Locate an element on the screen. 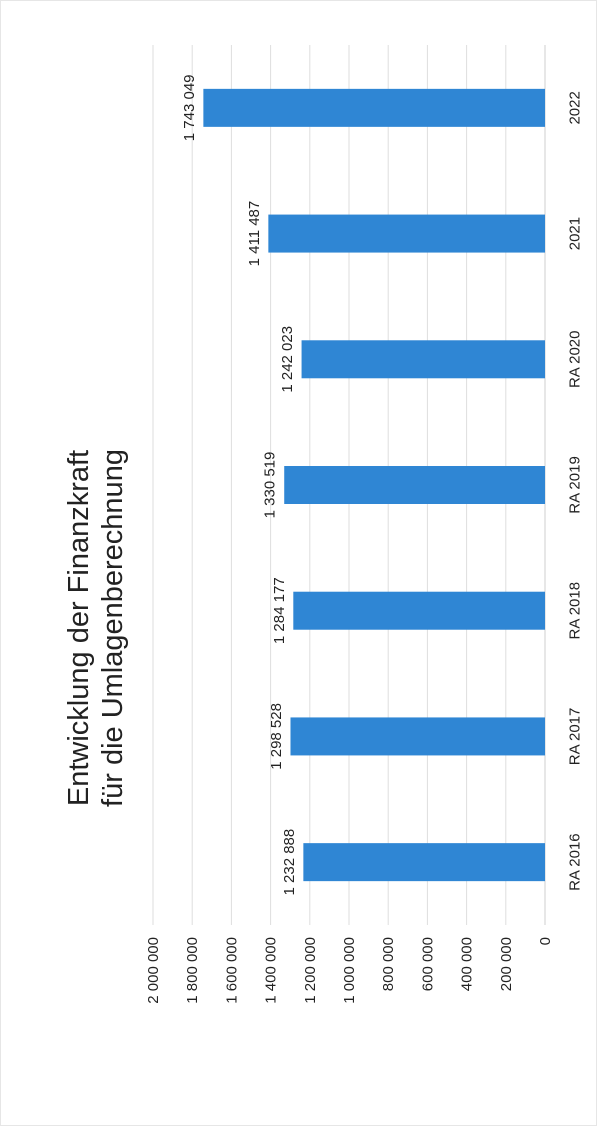 The width and height of the screenshot is (597, 1126). value-label: 1 284 177 is located at coordinates (279, 610).